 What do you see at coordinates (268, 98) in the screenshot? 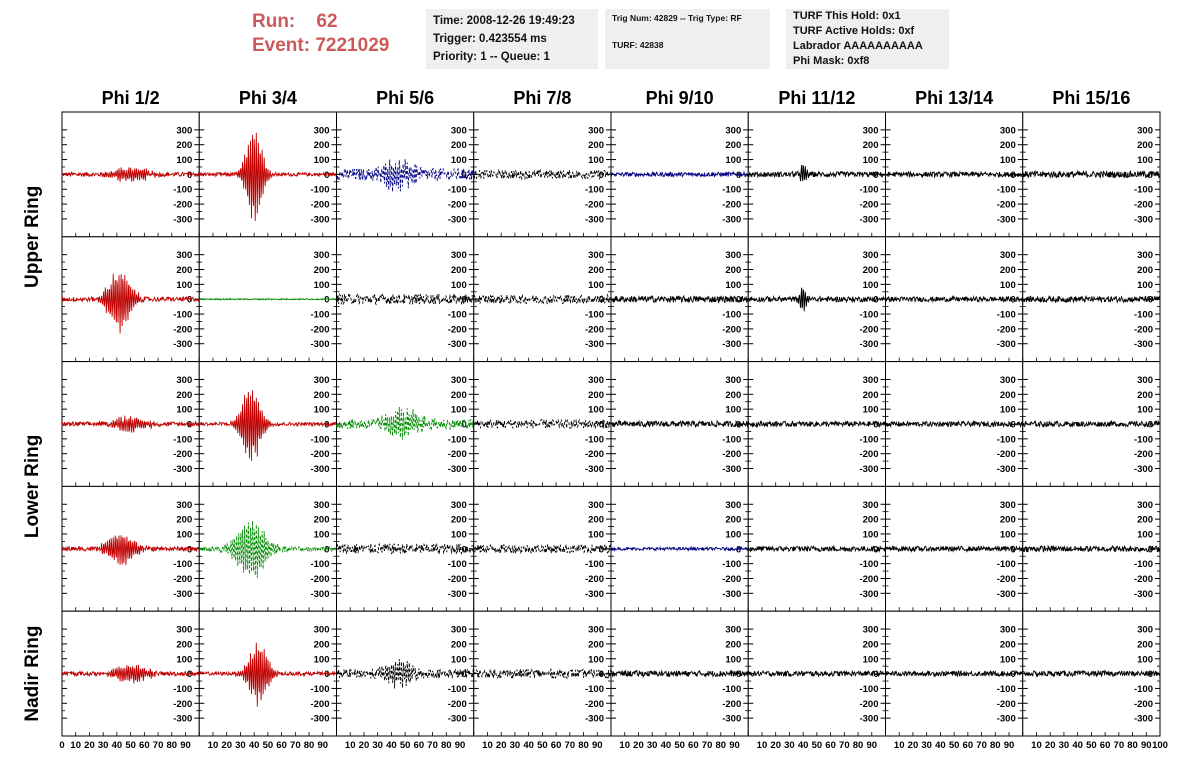
I see `column-header: Phi 3/4` at bounding box center [268, 98].